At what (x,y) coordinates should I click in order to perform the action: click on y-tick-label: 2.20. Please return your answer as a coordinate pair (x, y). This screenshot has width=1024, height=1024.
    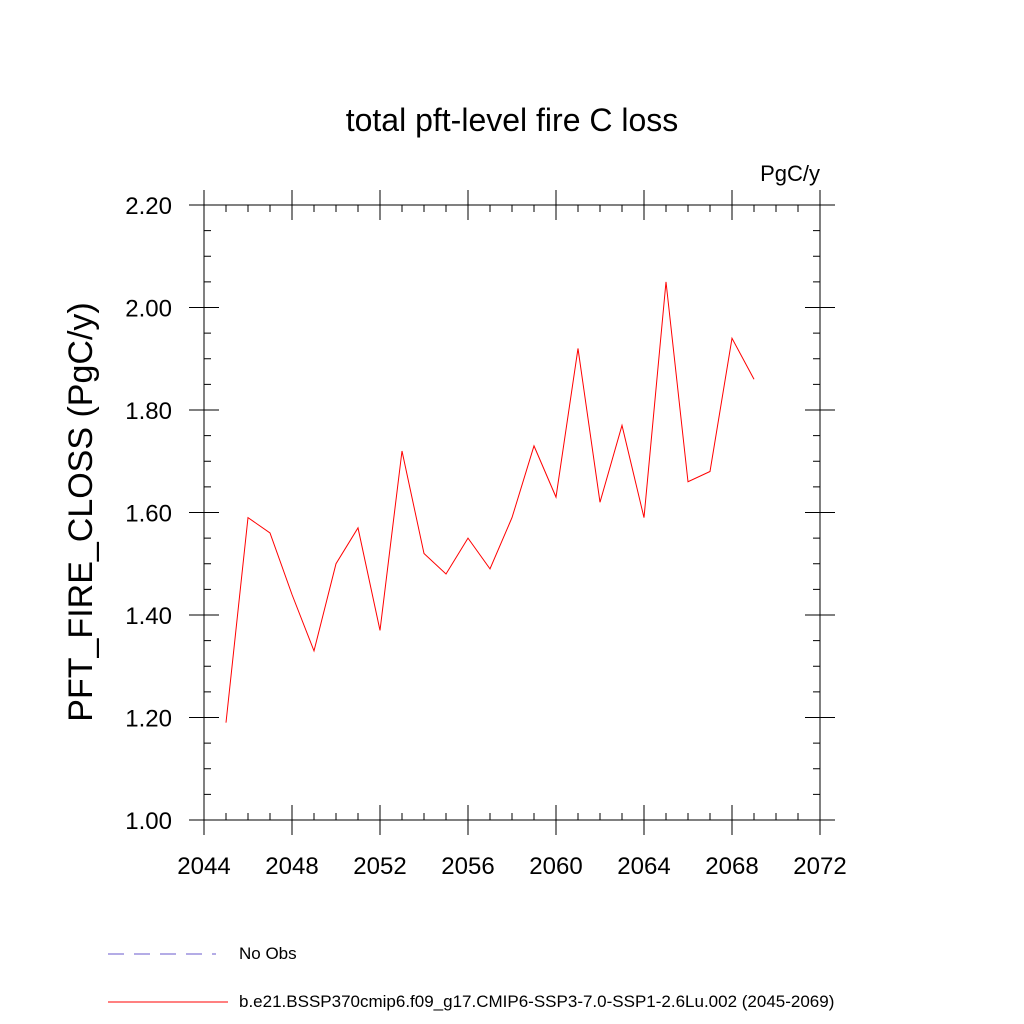
    Looking at the image, I should click on (148, 206).